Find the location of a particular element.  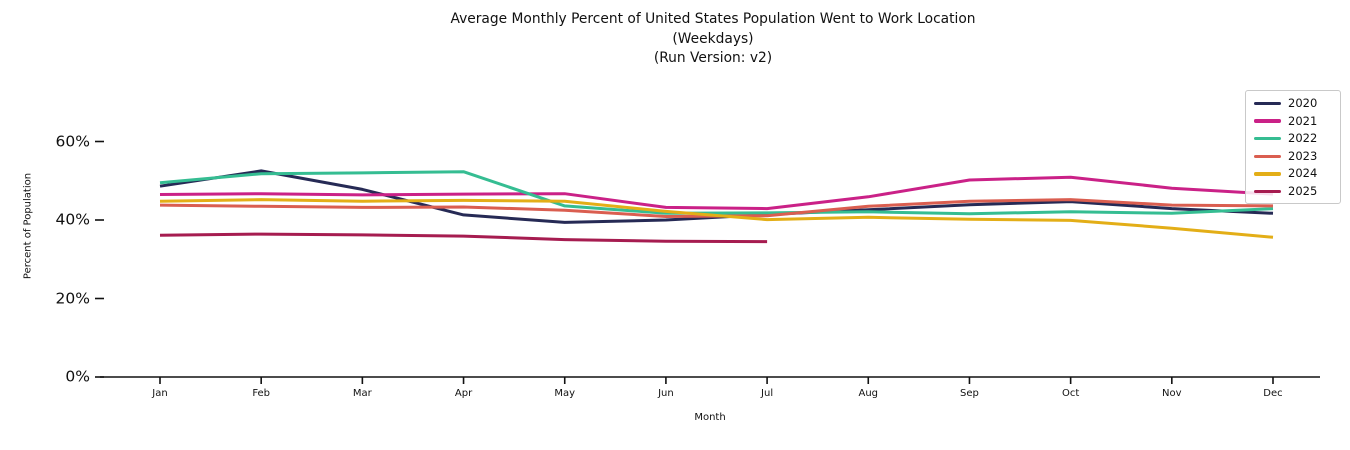

chart-subtitle: (Weekdays) is located at coordinates (713, 38).